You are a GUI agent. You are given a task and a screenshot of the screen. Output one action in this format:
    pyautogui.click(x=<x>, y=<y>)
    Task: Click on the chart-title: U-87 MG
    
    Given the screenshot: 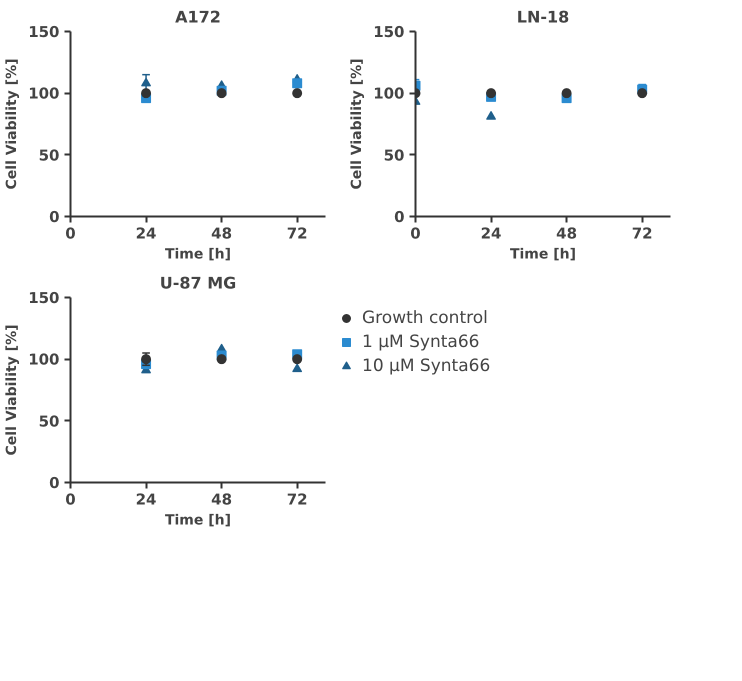 What is the action you would take?
    pyautogui.click(x=198, y=283)
    